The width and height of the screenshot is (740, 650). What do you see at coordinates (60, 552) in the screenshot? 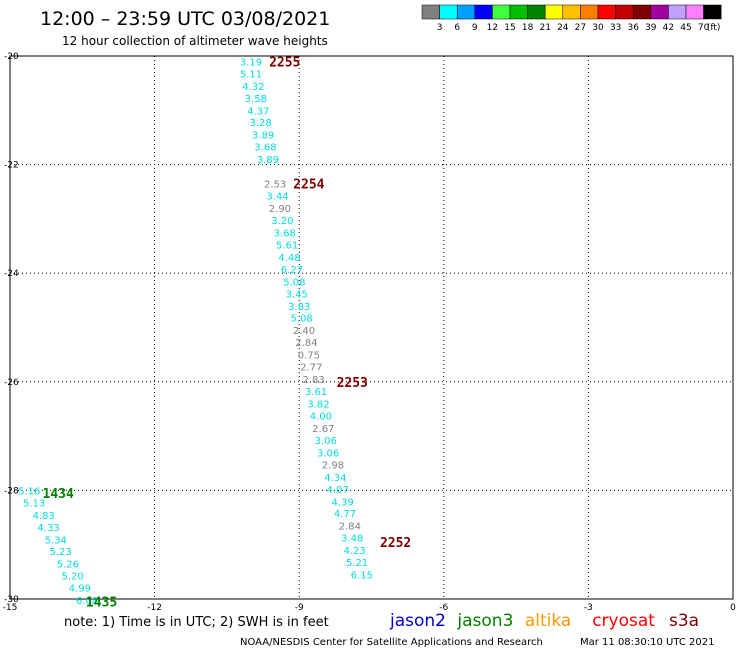
I see `wave-height-value: 5.23` at bounding box center [60, 552].